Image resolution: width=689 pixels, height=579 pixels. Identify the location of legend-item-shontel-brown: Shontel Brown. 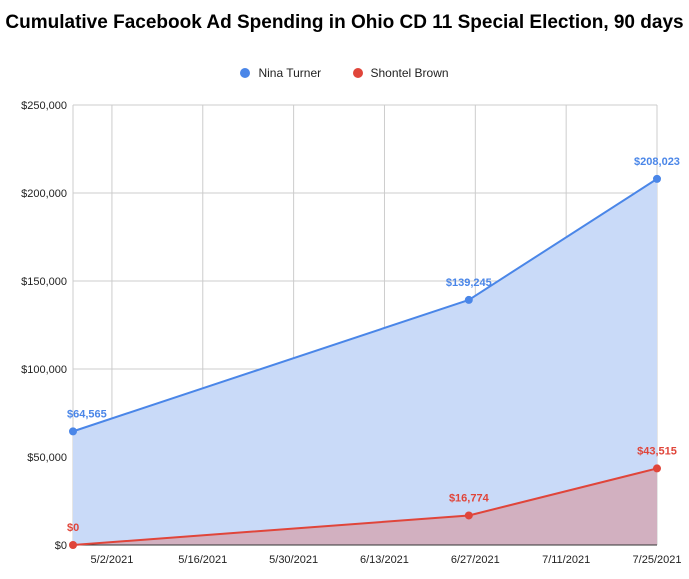
(400, 73).